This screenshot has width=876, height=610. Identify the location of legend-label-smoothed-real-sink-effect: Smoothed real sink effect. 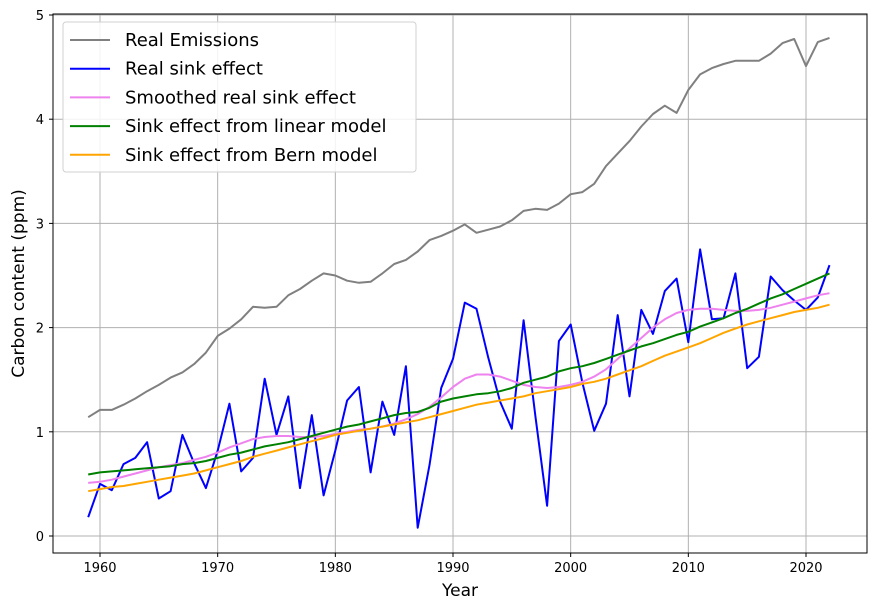
(240, 97).